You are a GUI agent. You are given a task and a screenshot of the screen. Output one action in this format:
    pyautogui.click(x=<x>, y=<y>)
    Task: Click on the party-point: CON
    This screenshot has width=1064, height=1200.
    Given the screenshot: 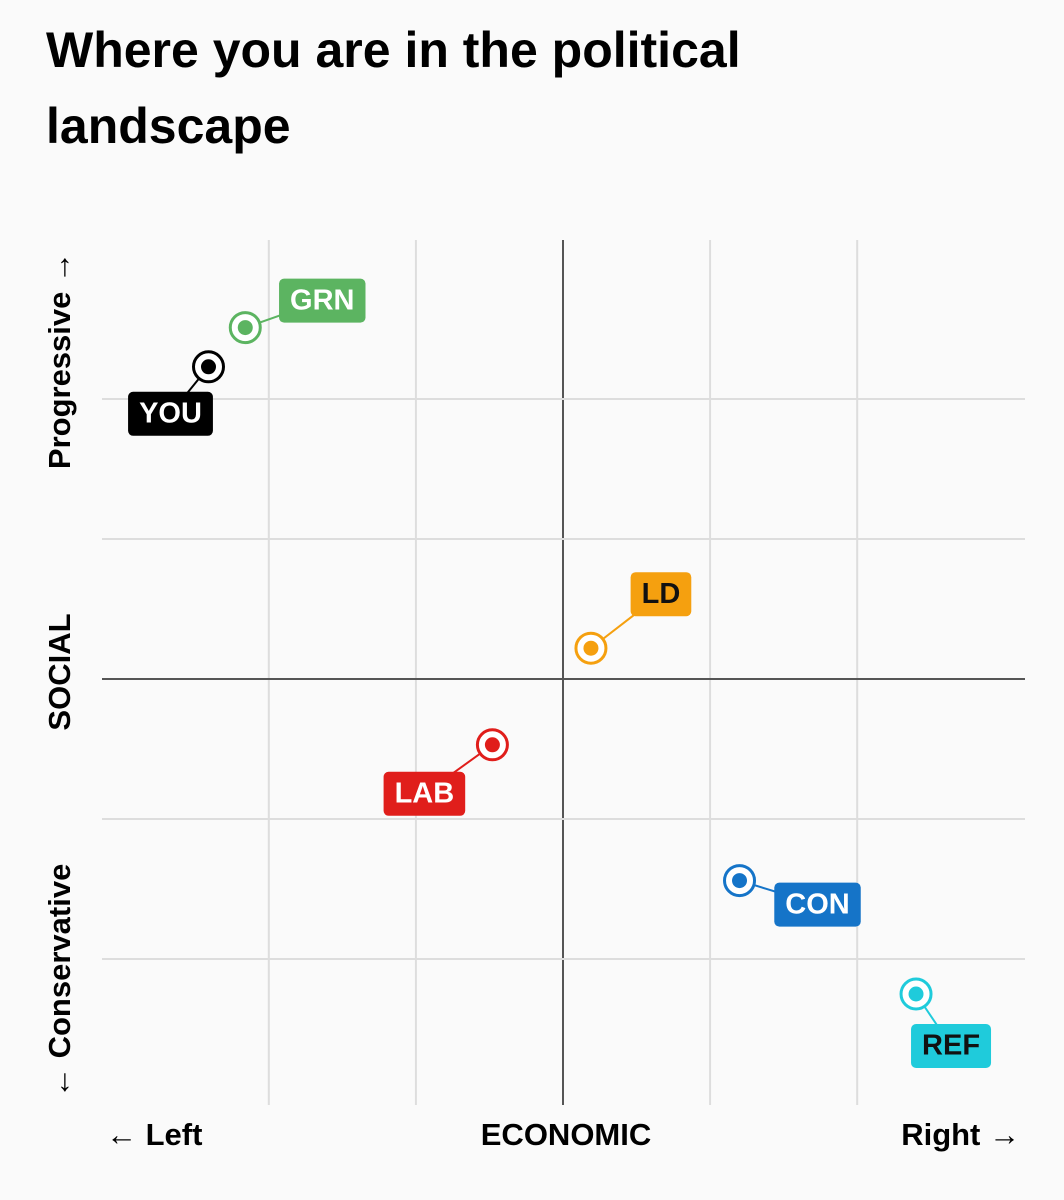 What is the action you would take?
    pyautogui.click(x=792, y=895)
    